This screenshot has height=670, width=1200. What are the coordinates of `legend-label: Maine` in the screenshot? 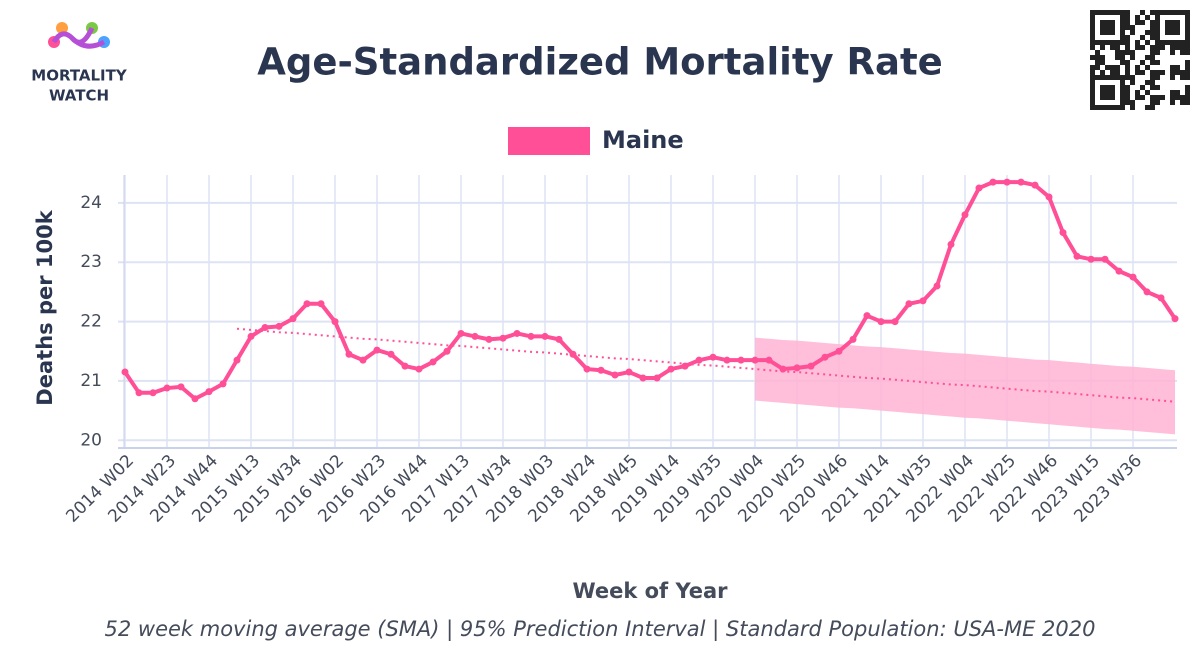 It's located at (643, 140).